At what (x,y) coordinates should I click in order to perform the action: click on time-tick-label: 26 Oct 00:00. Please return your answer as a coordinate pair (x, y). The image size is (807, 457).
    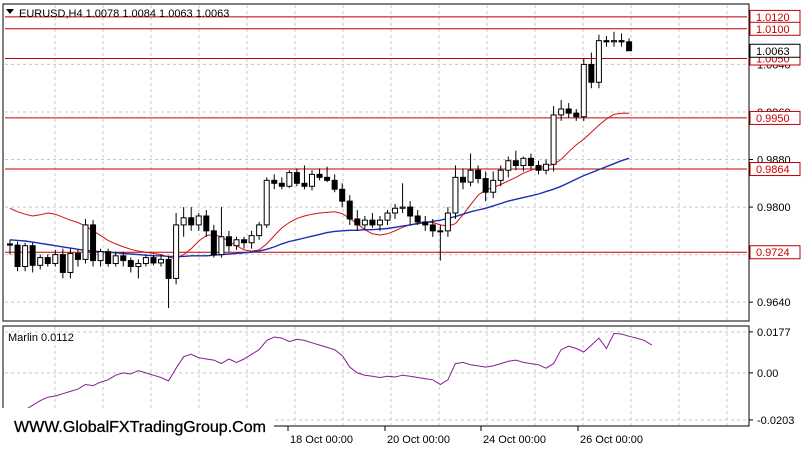
    Looking at the image, I should click on (611, 440).